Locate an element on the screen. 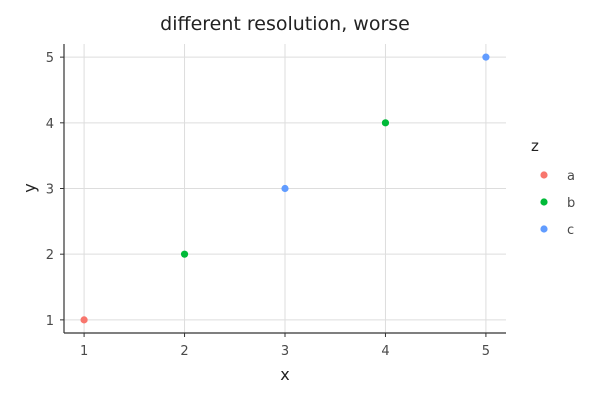 This screenshot has height=400, width=600. y-axis-title: y is located at coordinates (29, 187).